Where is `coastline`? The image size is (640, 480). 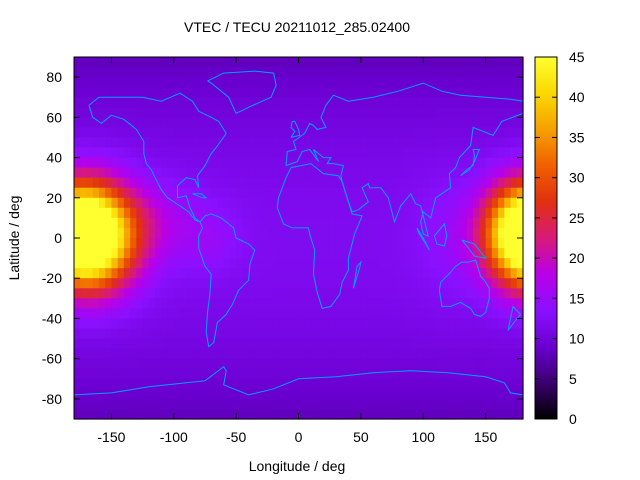 coastline is located at coordinates (474, 249).